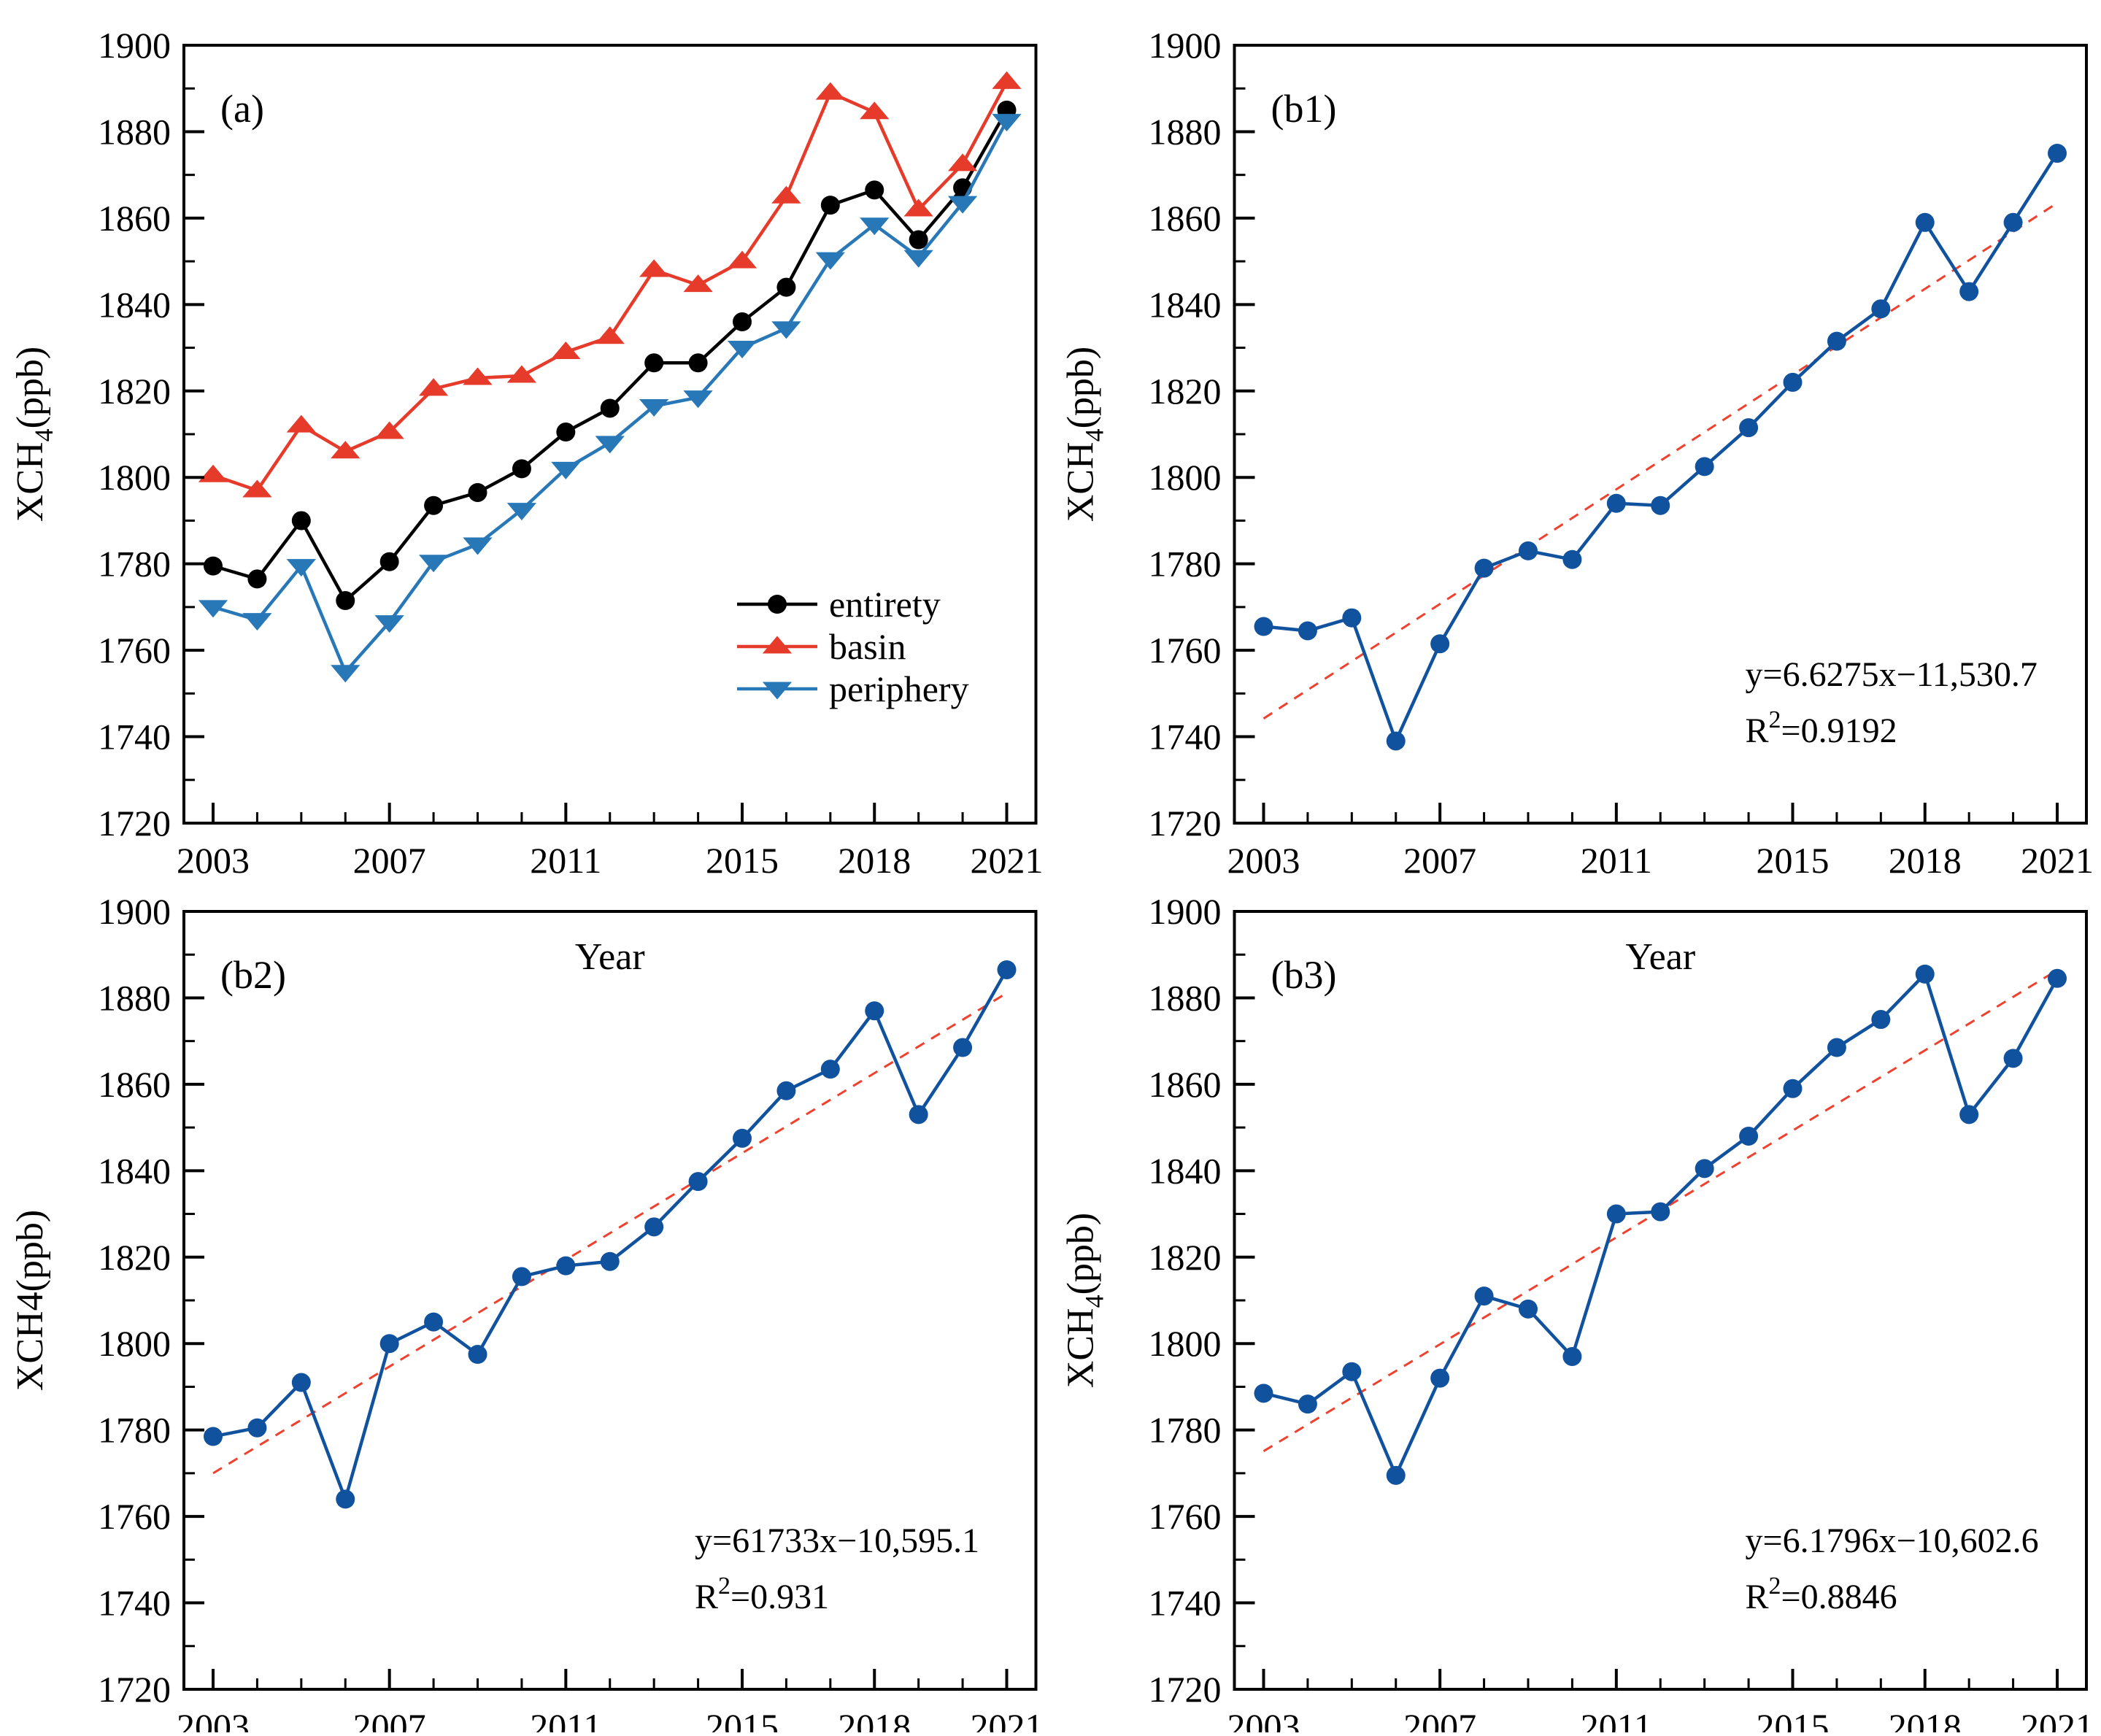  Describe the element at coordinates (1822, 728) in the screenshot. I see `fit-r-squared: R2=0.9192` at that location.